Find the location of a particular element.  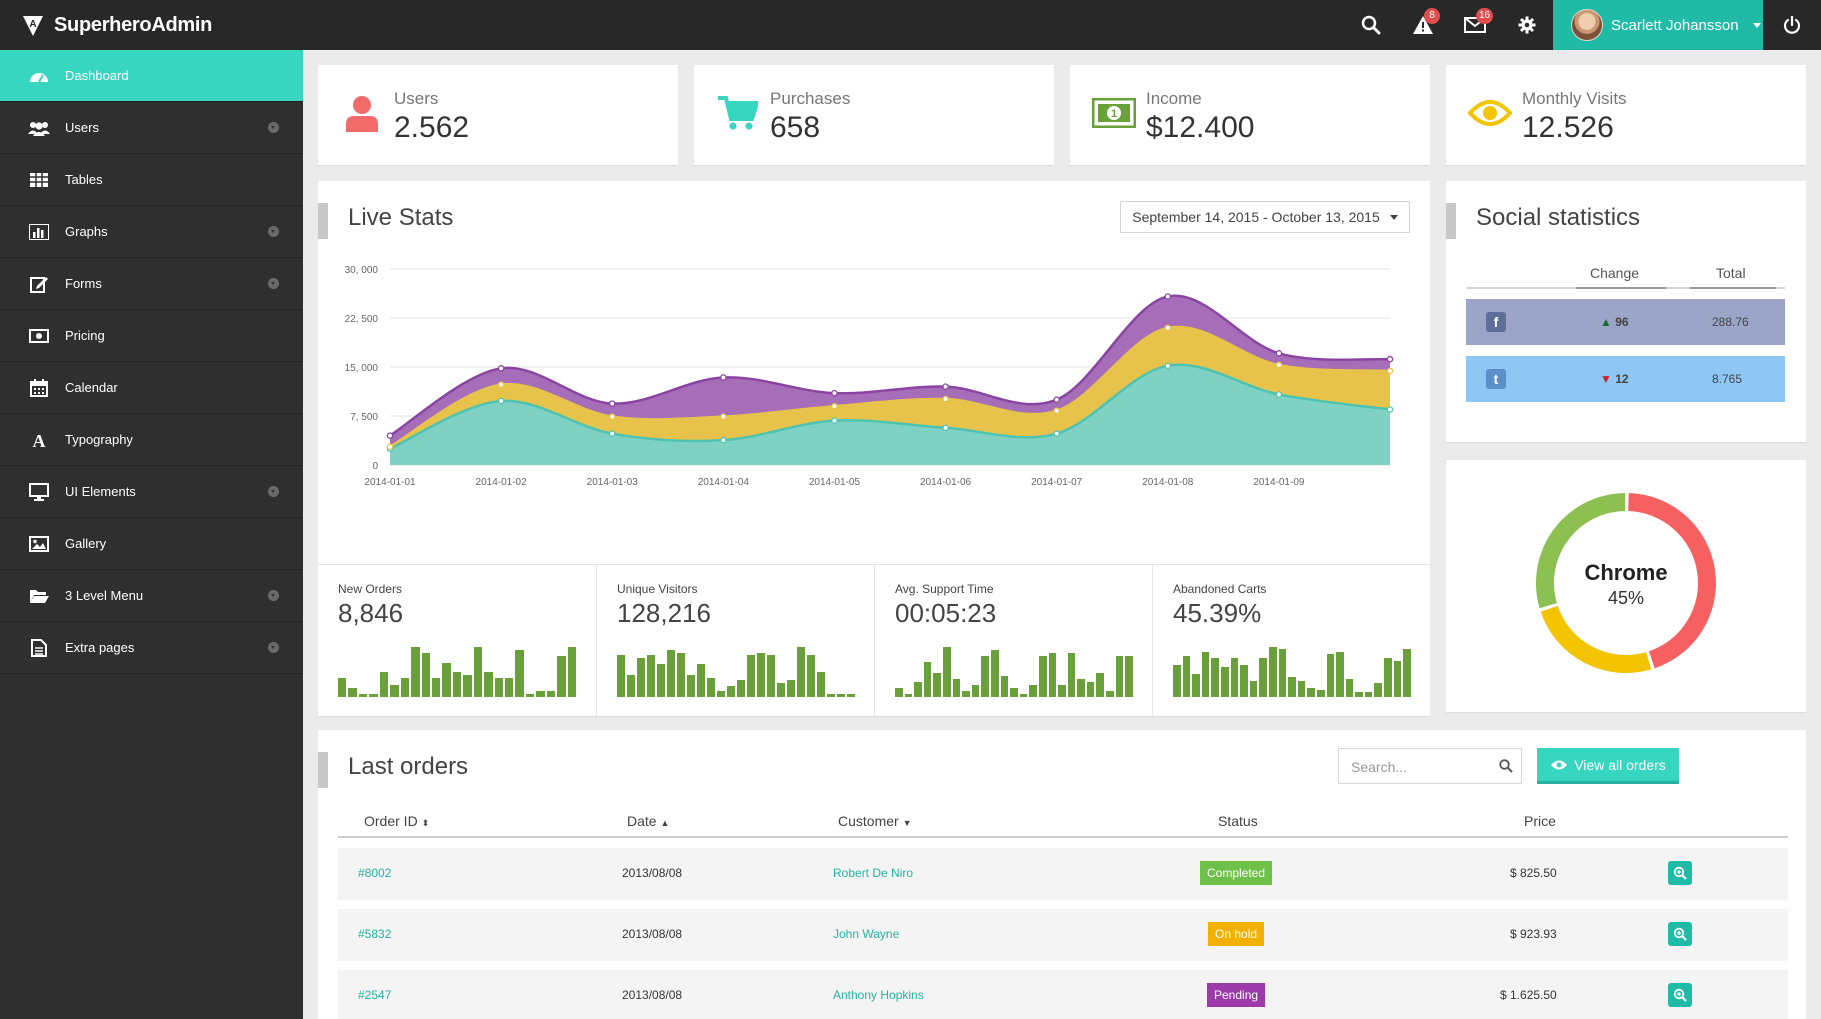

messages-badge: 16 is located at coordinates (1485, 16).